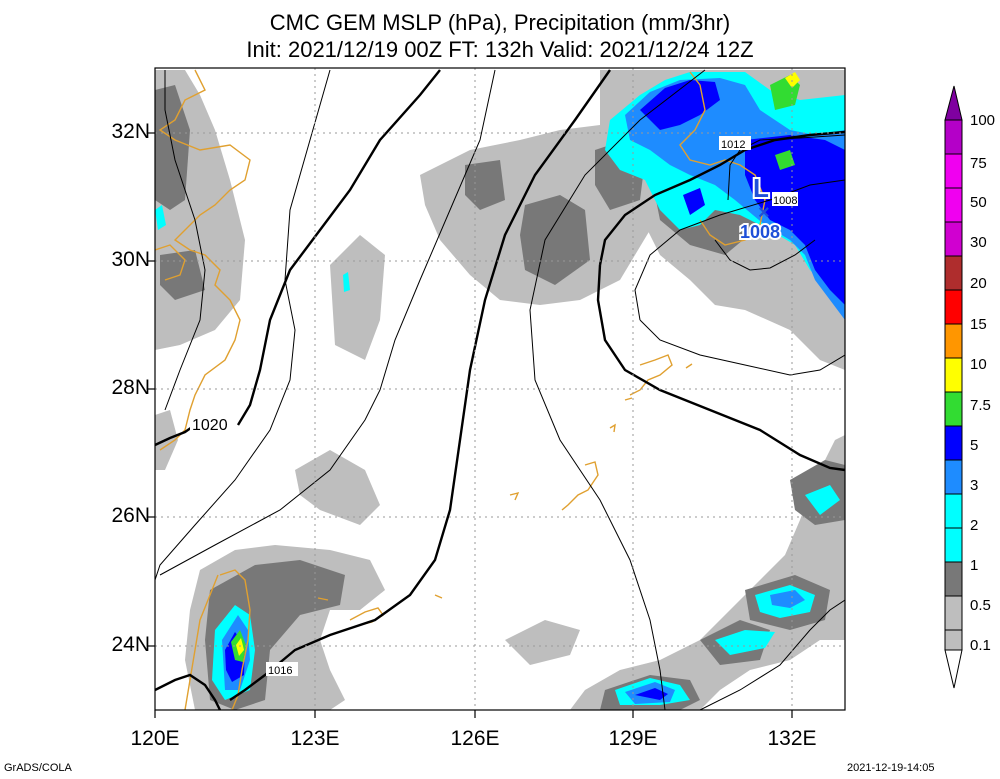  I want to click on low-pressure-center: L L × 1008 1008, so click(760, 207).